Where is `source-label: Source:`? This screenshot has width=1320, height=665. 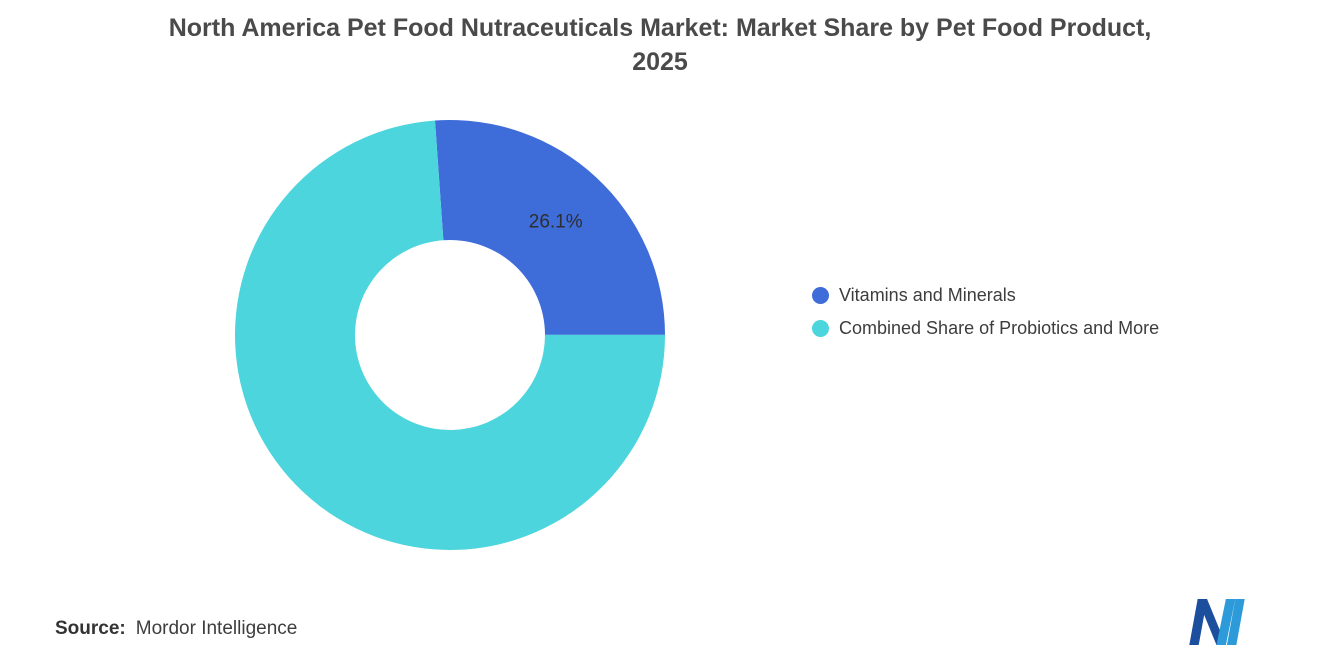
source-label: Source: is located at coordinates (90, 628).